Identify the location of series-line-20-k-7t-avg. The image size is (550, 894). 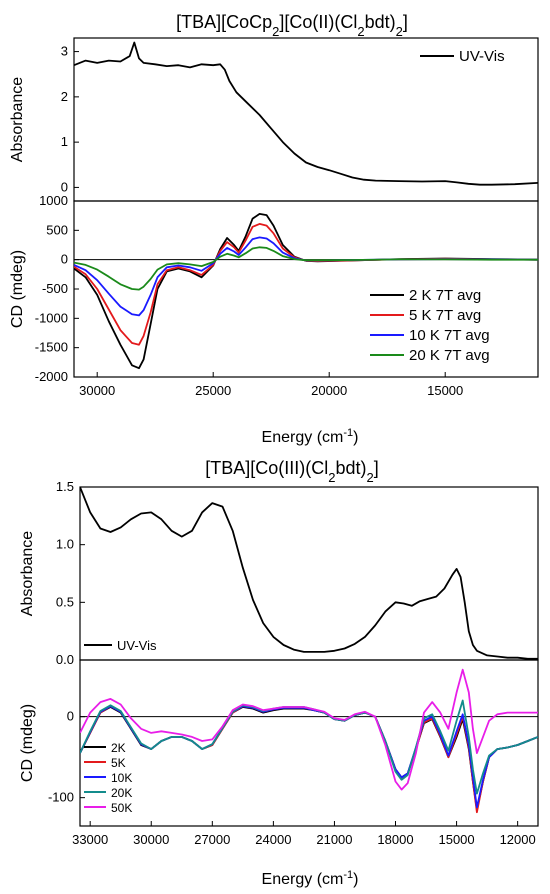
(306, 268).